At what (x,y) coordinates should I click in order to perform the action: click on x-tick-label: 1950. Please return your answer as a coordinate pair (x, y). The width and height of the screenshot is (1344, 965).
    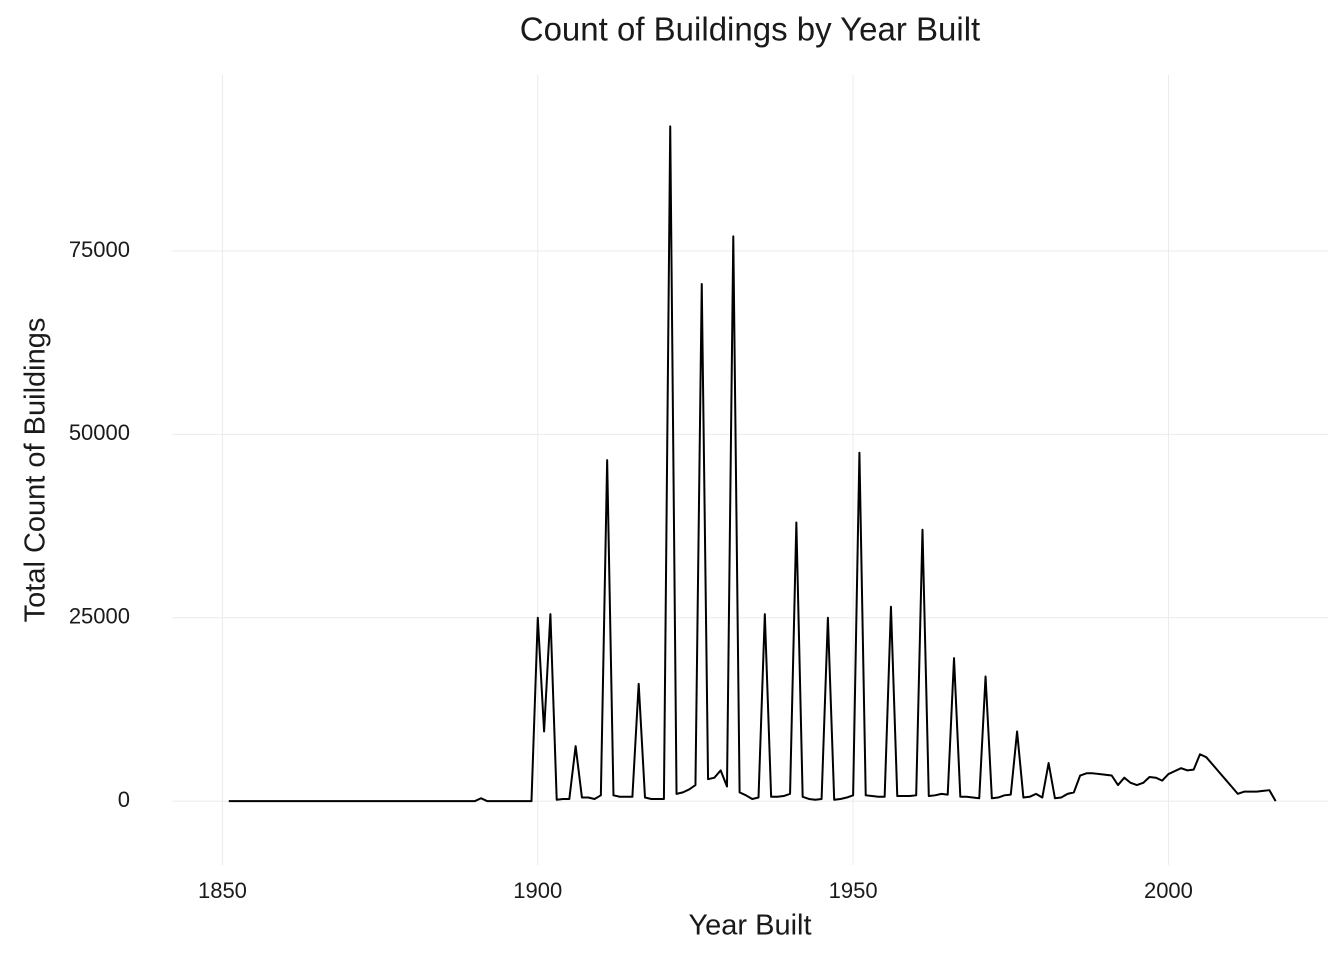
    Looking at the image, I should click on (853, 890).